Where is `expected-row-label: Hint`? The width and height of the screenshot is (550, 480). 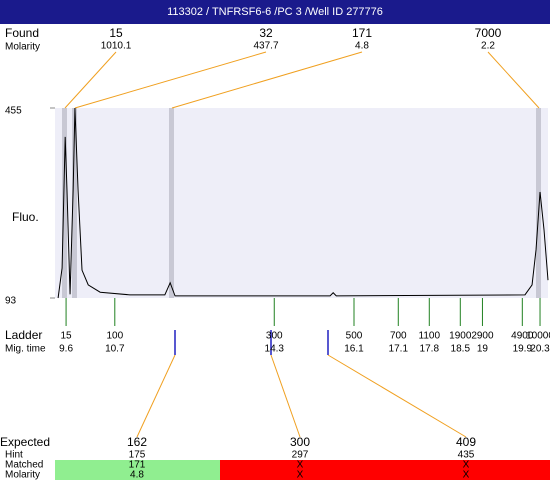
expected-row-label: Hint is located at coordinates (14, 455).